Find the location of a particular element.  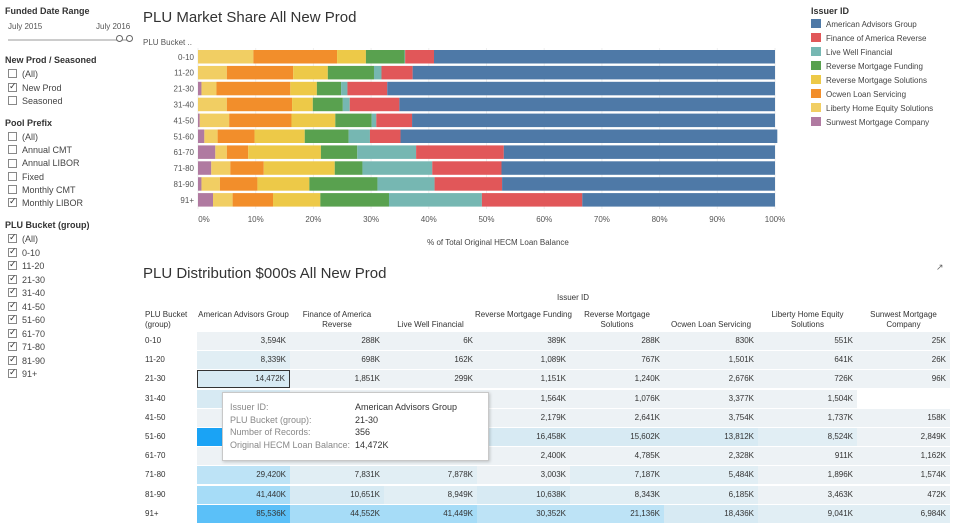

legend-item: Sunwest Mortgage Company is located at coordinates (870, 122).